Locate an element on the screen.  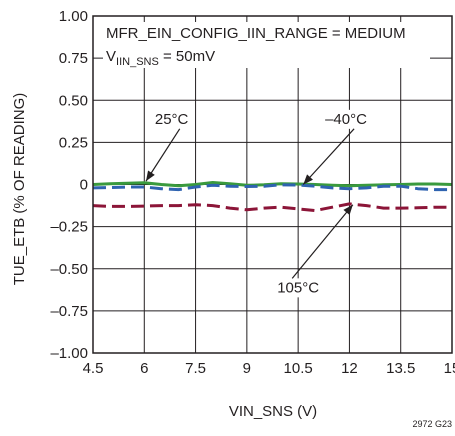
condition-line-2: VIIN_SNS = 50mV is located at coordinates (160, 58).